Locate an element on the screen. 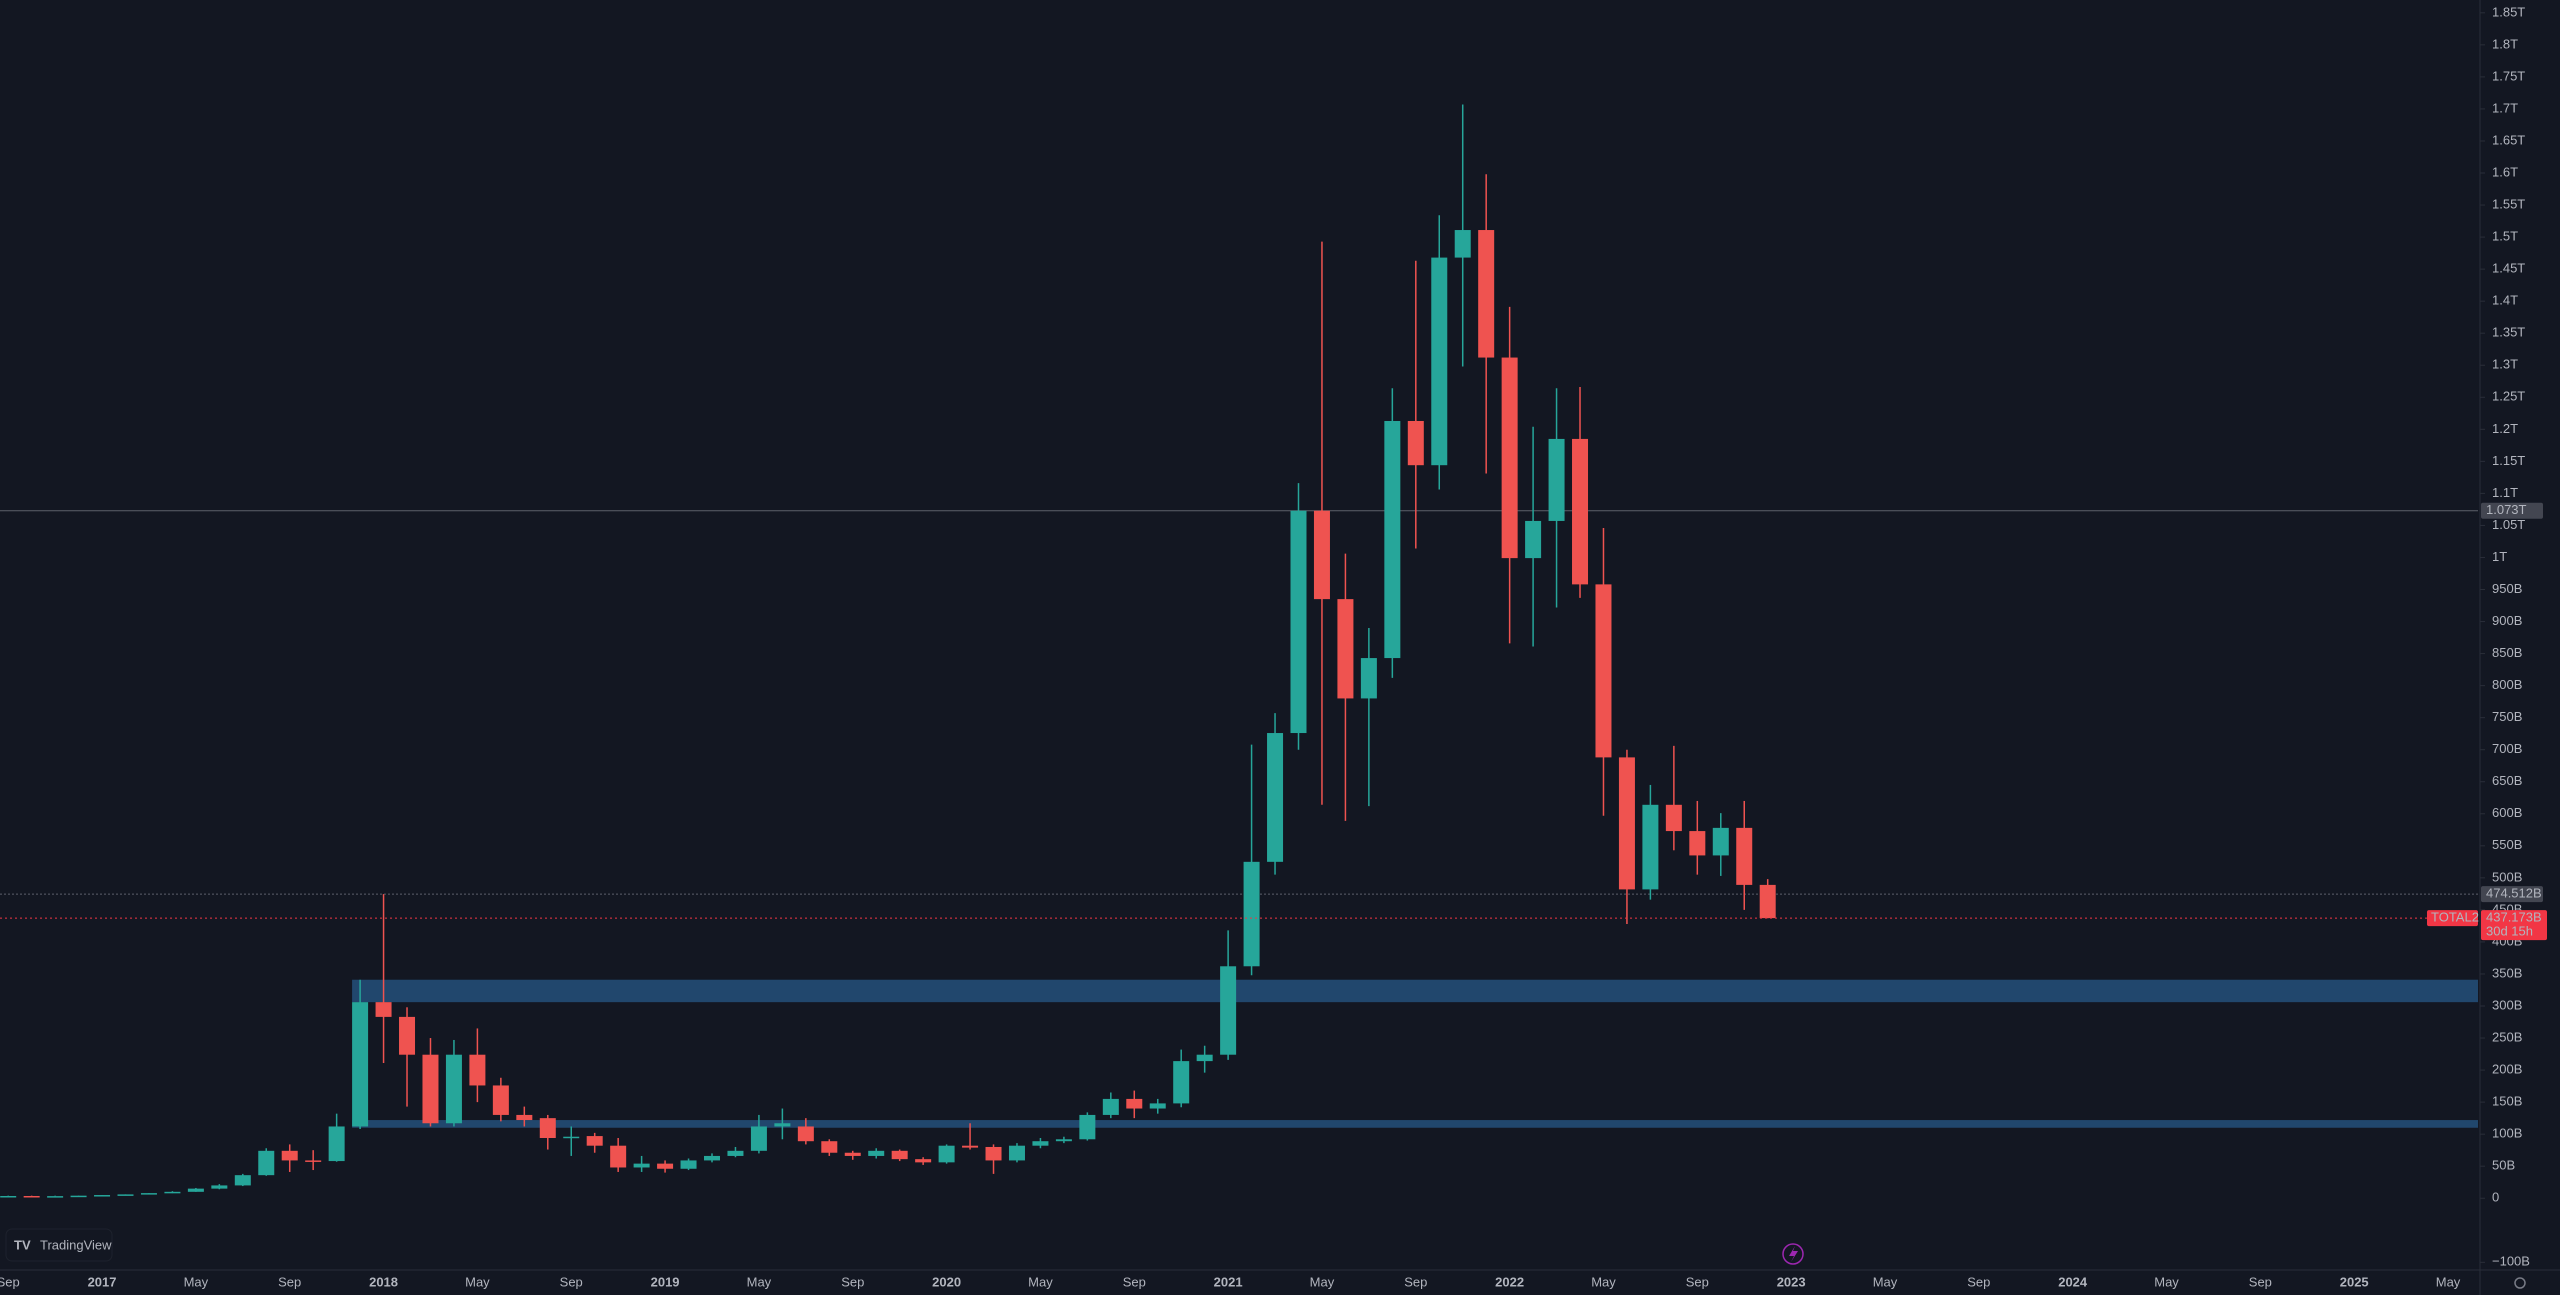  symbol-label: TOTAL2 is located at coordinates (2455, 917).